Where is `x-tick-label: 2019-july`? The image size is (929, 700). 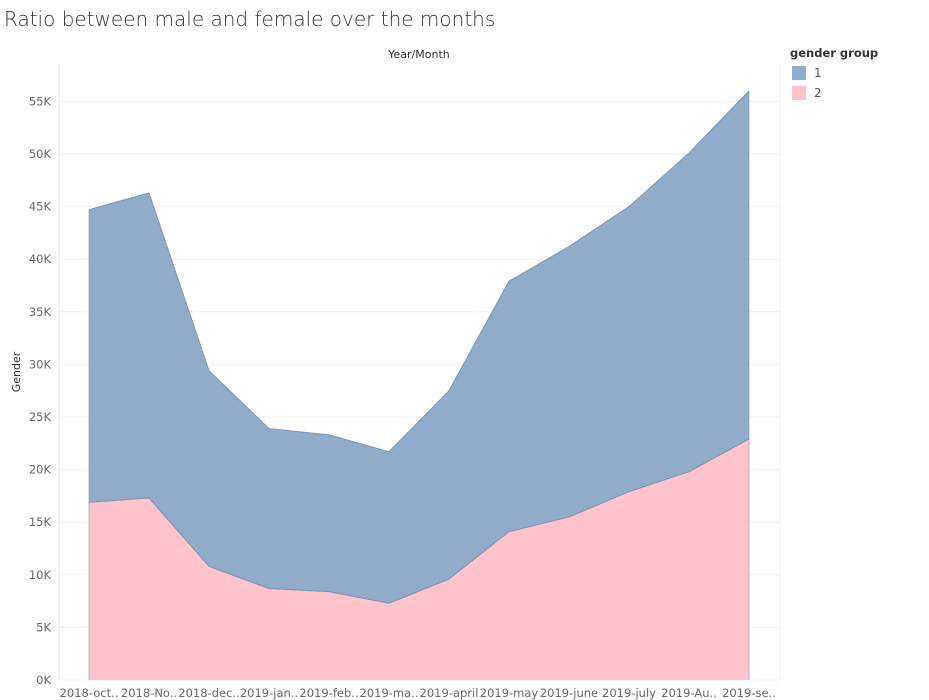 x-tick-label: 2019-july is located at coordinates (629, 693).